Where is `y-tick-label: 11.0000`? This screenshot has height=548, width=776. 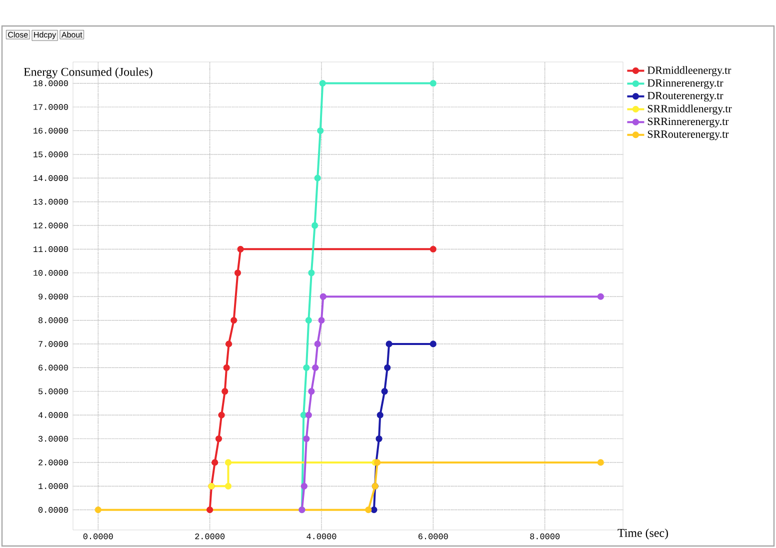
y-tick-label: 11.0000 is located at coordinates (51, 249).